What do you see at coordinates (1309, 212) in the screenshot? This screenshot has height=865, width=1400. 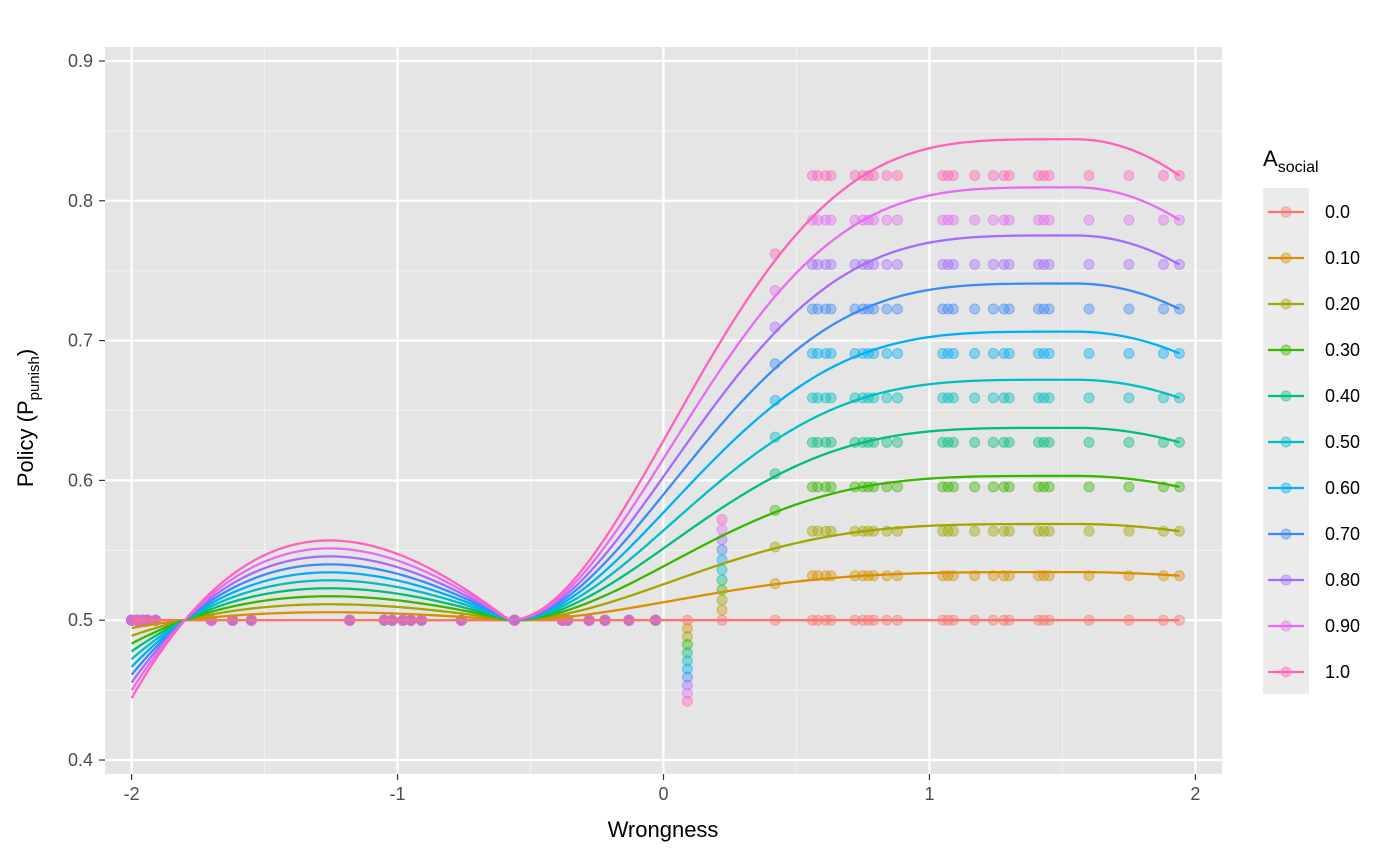 I see `legend-item: 0.0` at bounding box center [1309, 212].